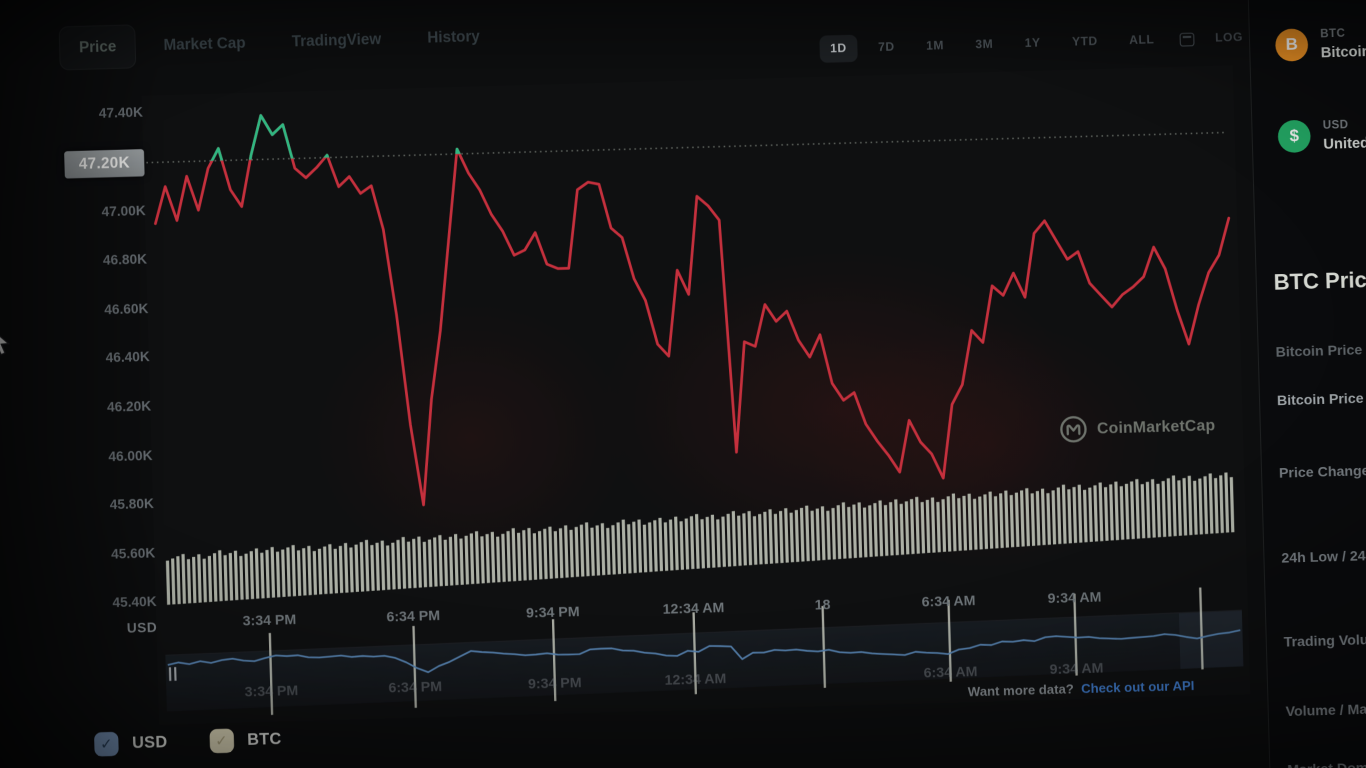  What do you see at coordinates (693, 608) in the screenshot?
I see `x-axis-label: 12:34 AM` at bounding box center [693, 608].